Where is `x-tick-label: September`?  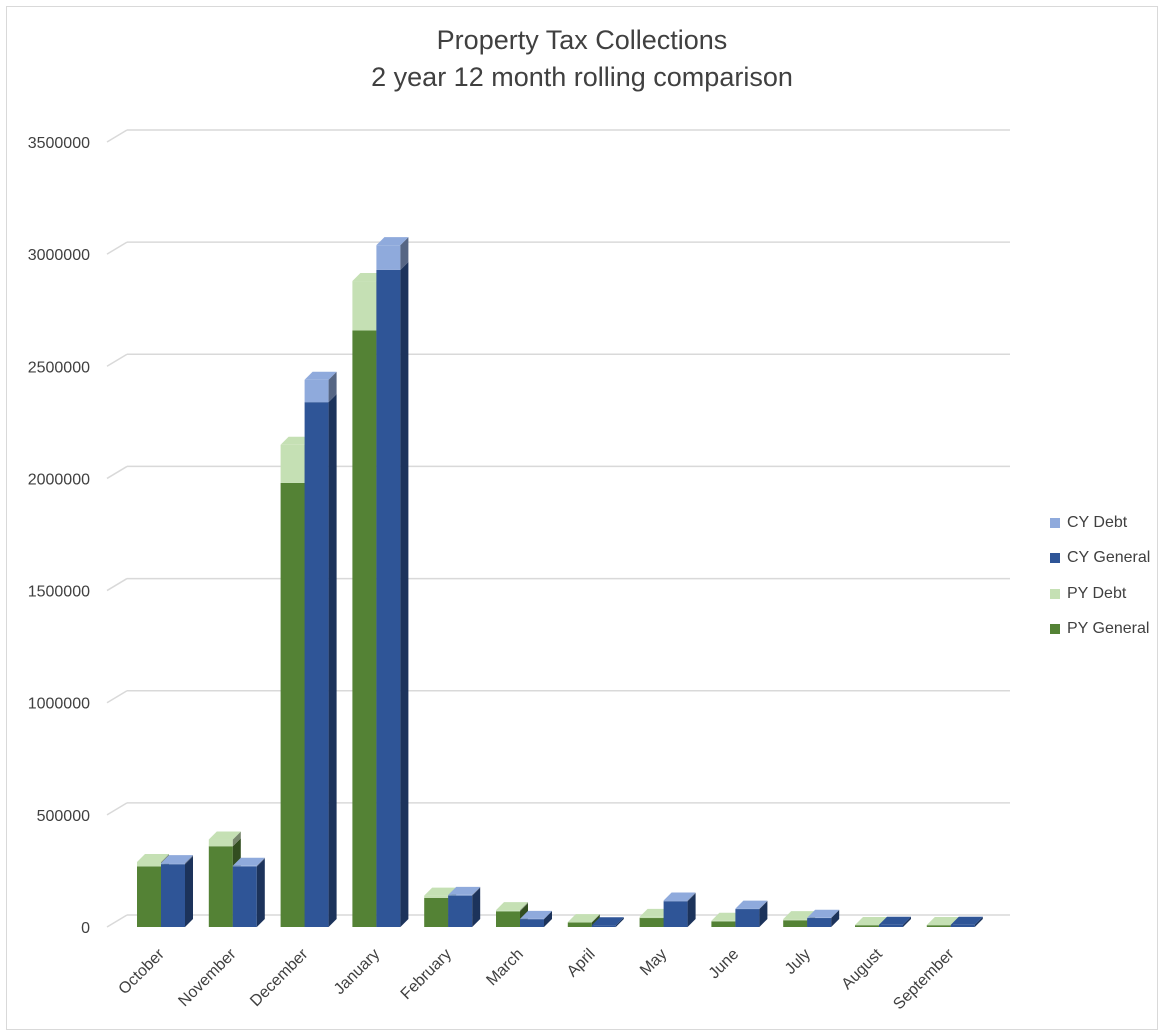
x-tick-label: September is located at coordinates (924, 979).